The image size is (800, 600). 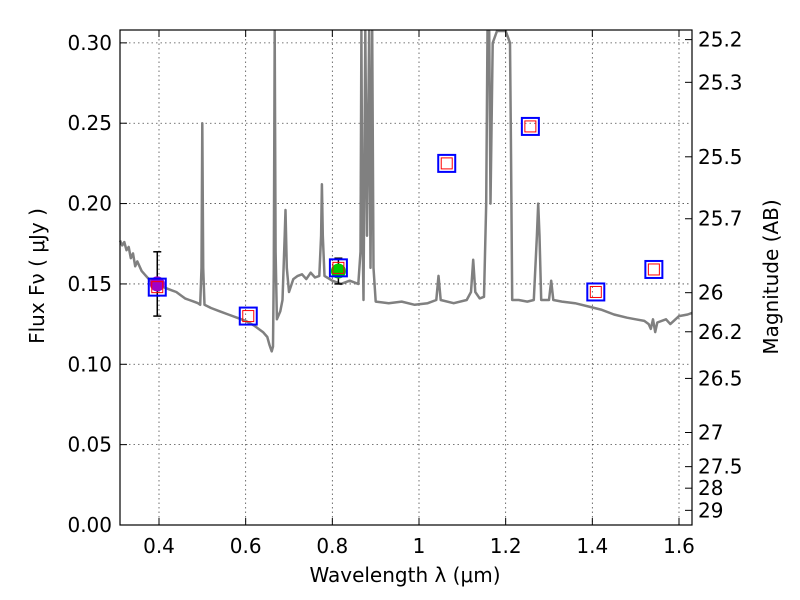 What do you see at coordinates (710, 488) in the screenshot?
I see `magnitude-tick-label: 28` at bounding box center [710, 488].